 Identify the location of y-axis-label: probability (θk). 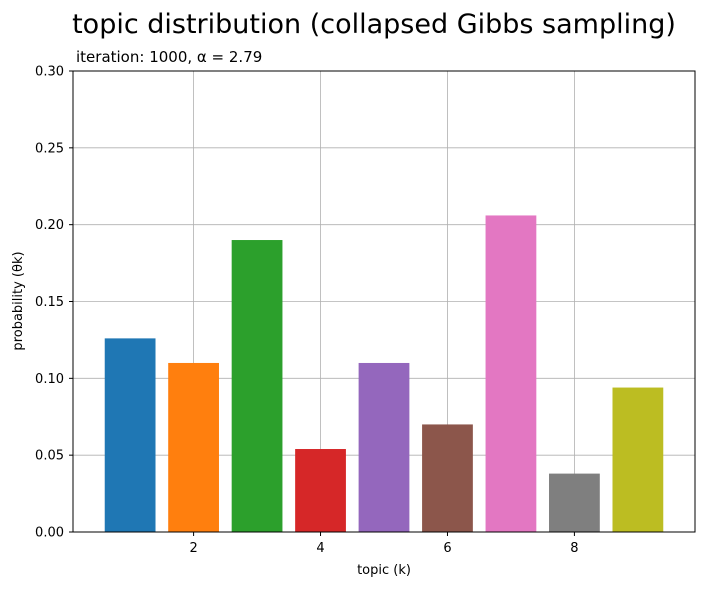
(18, 300).